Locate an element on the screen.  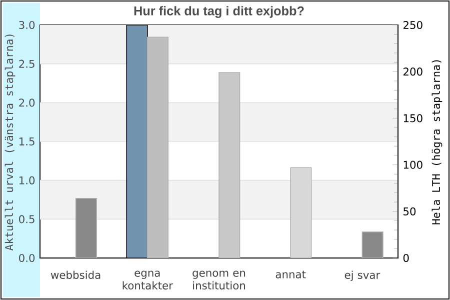
y2-axis-title: Hela LTH (högra staplarna) is located at coordinates (437, 142).